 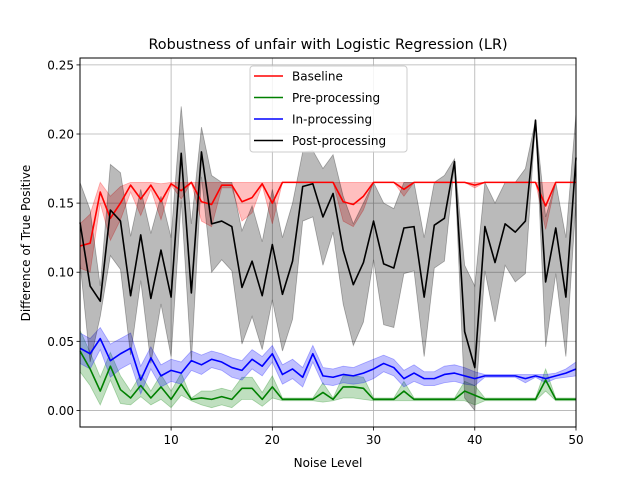 I want to click on in-processing-line, so click(x=328, y=359).